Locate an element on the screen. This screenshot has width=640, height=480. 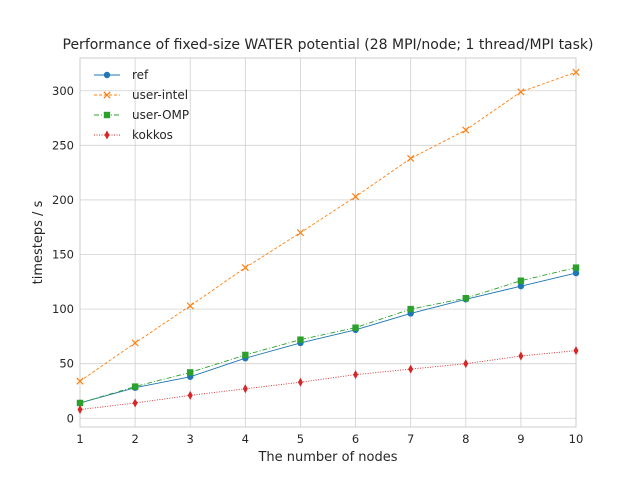
legend-item-user-omp: user-OMP is located at coordinates (141, 115).